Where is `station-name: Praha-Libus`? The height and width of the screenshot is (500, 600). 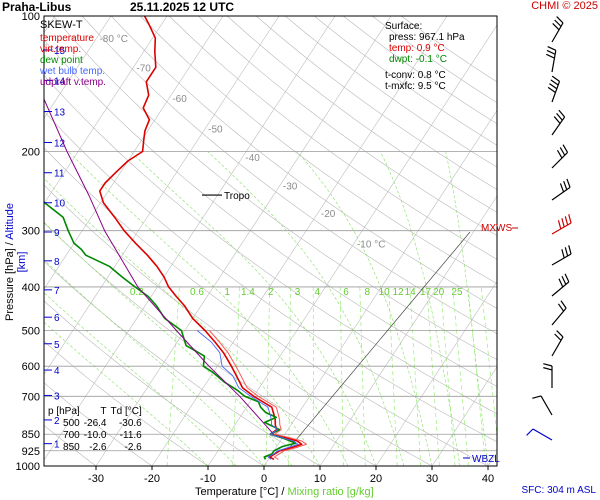
station-name: Praha-Libus is located at coordinates (37, 7).